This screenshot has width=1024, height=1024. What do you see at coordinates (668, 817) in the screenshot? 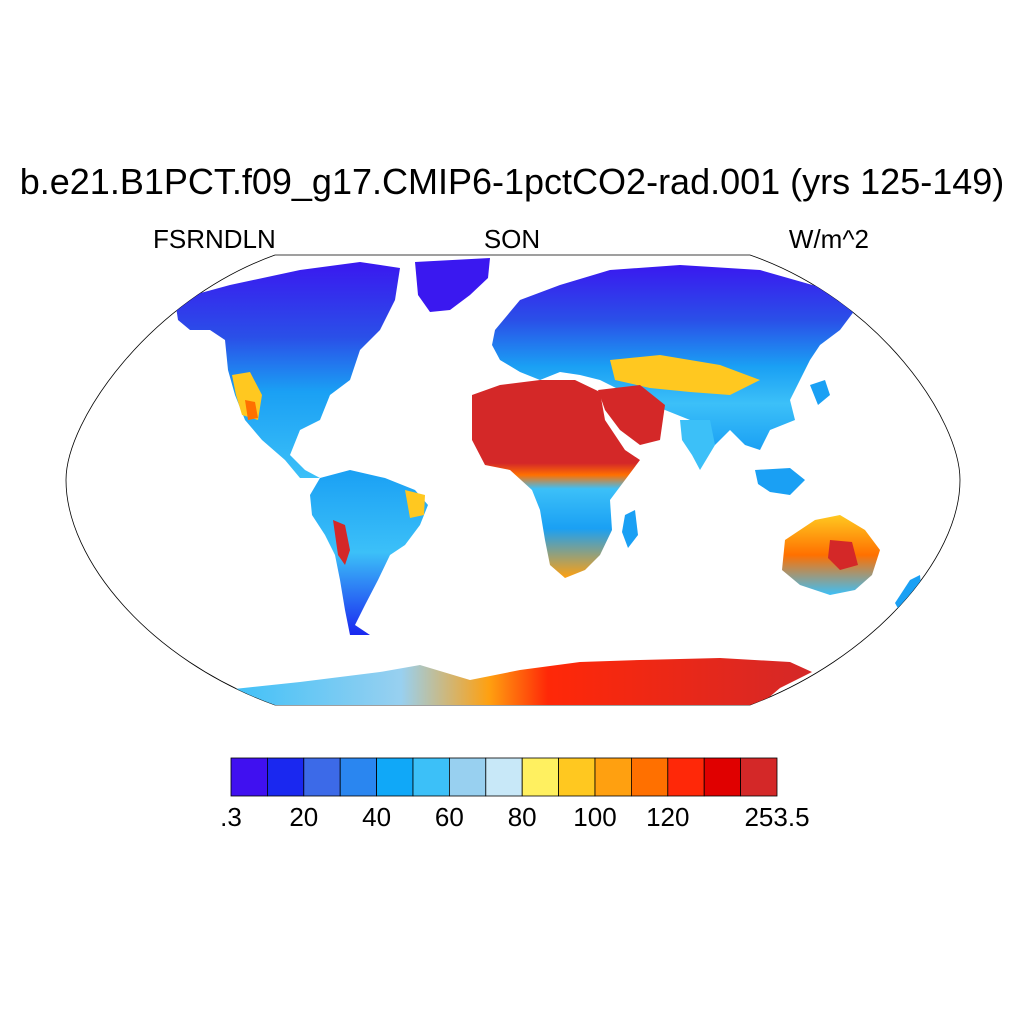
I see `colorbar-tick-label: 120` at bounding box center [668, 817].